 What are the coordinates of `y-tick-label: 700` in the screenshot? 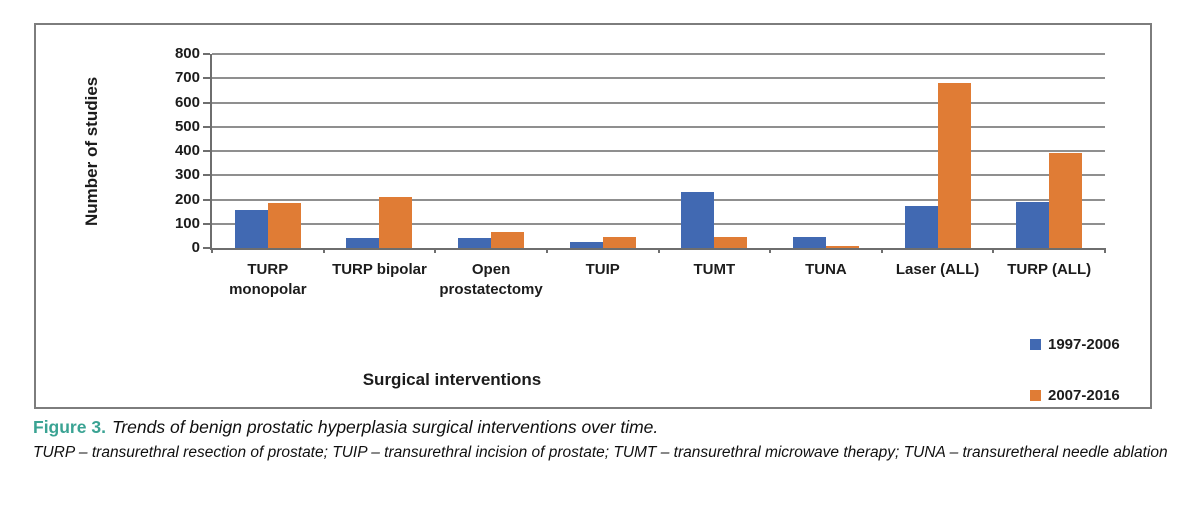 It's located at (187, 78).